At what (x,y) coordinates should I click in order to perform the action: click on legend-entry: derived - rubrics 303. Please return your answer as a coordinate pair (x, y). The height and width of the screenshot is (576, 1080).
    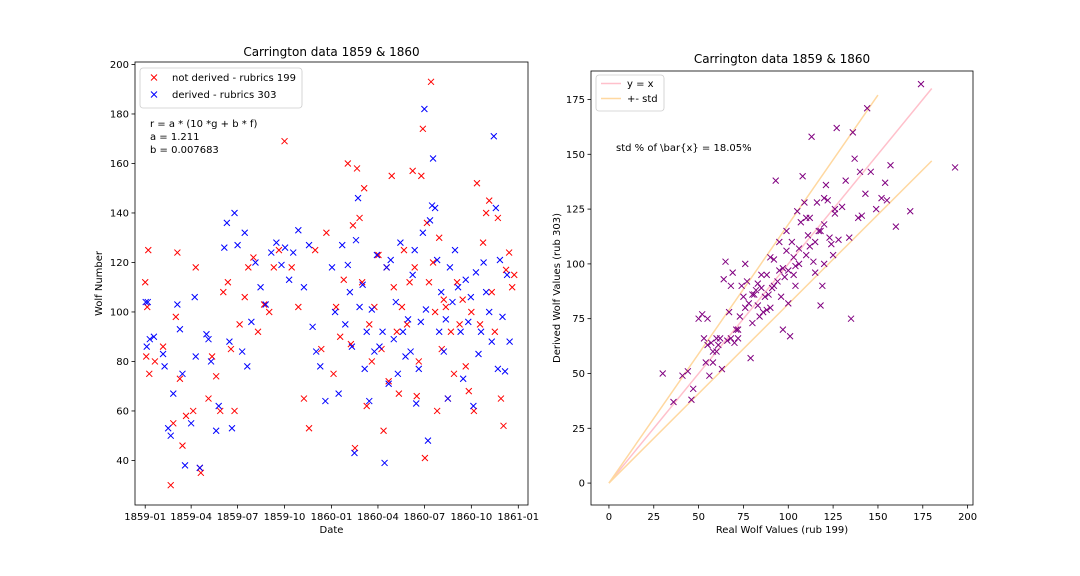
    Looking at the image, I should click on (224, 95).